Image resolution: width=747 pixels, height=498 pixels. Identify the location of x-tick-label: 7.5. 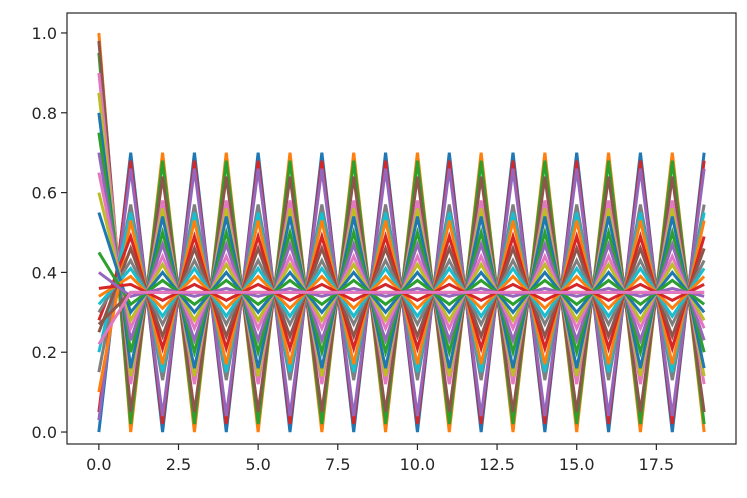
(337, 464).